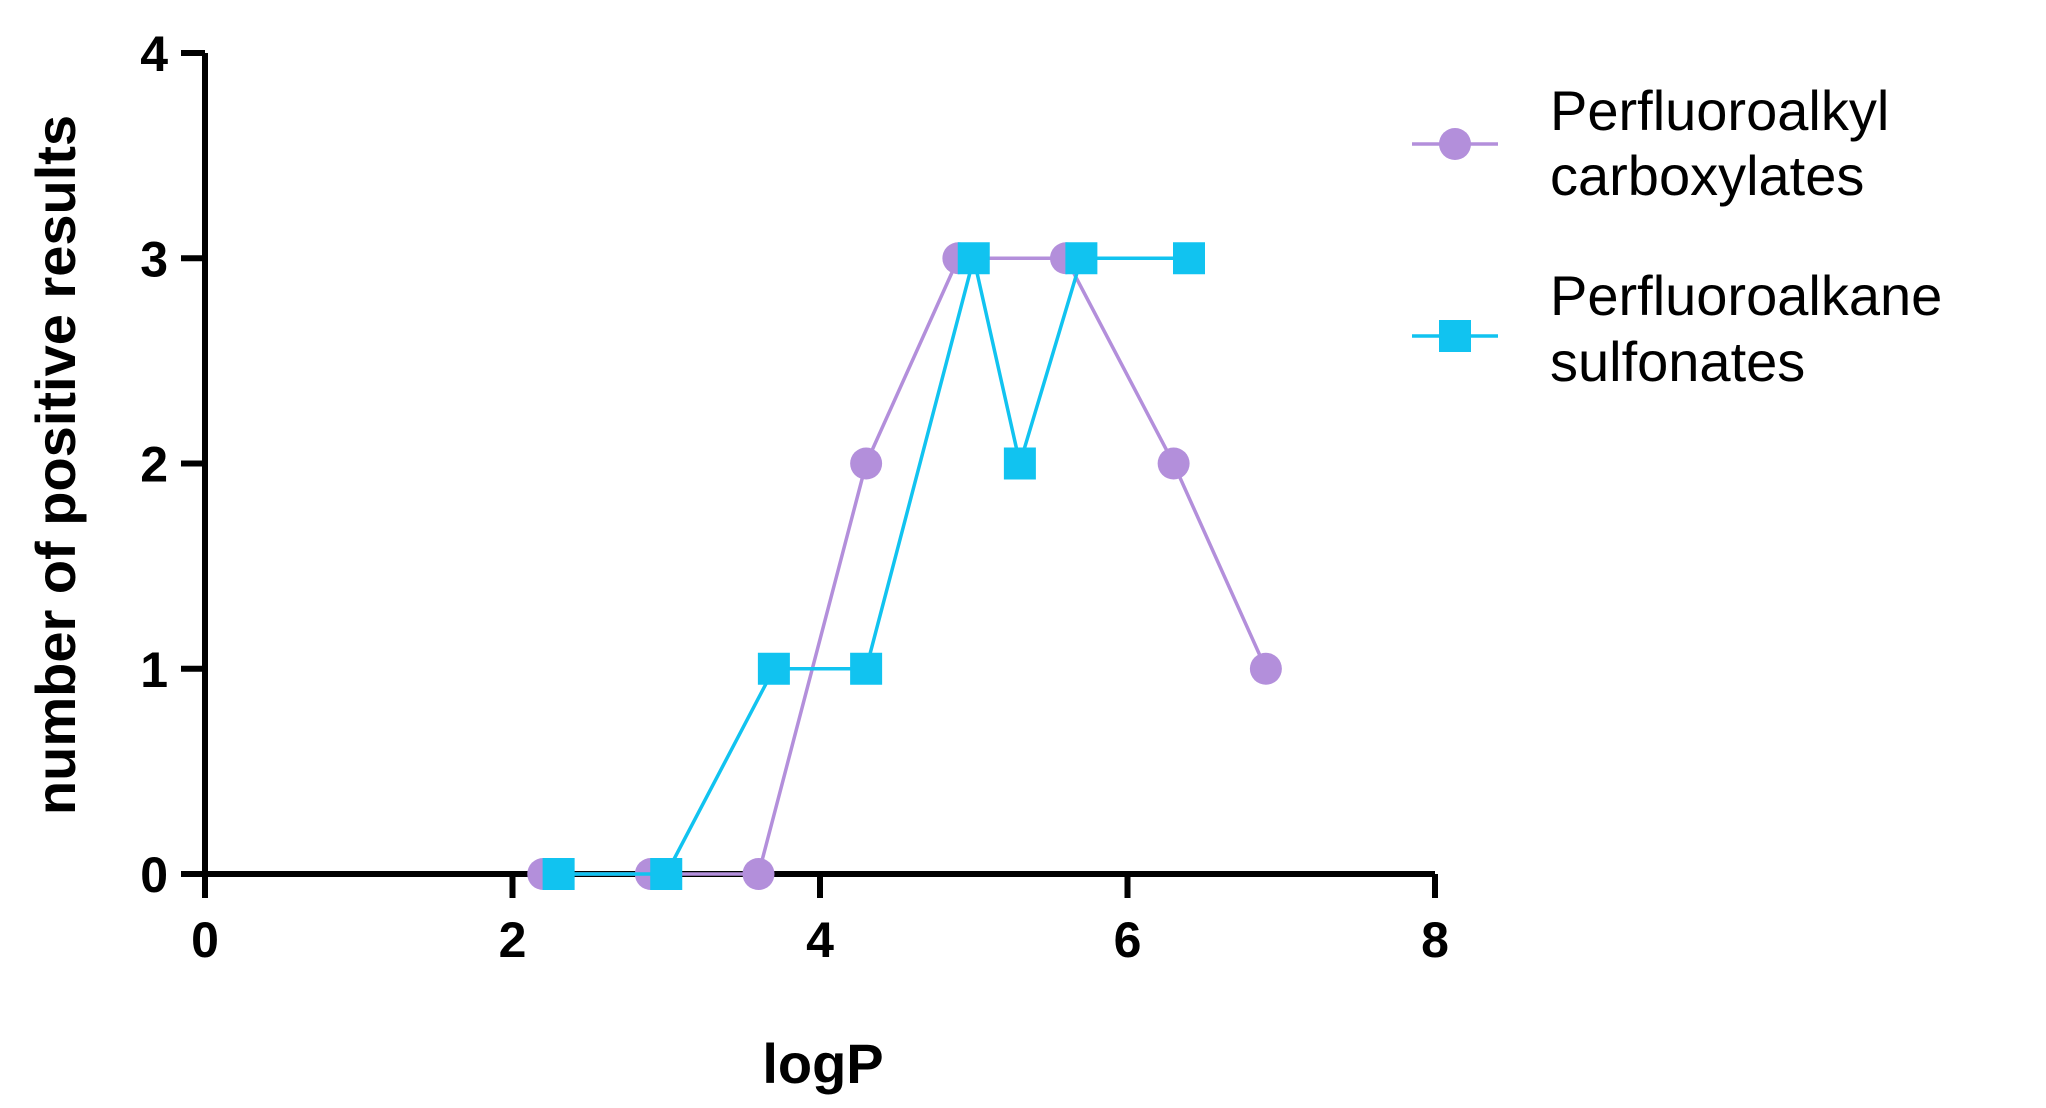  Describe the element at coordinates (1128, 940) in the screenshot. I see `x-tick-label: 6` at that location.